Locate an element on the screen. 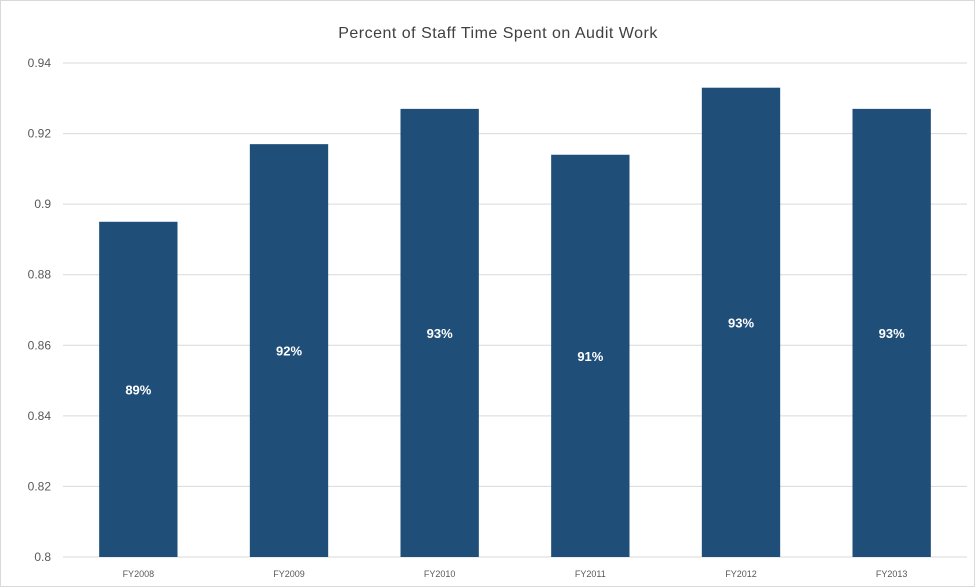 This screenshot has height=588, width=975. bar-fy2011 is located at coordinates (590, 355).